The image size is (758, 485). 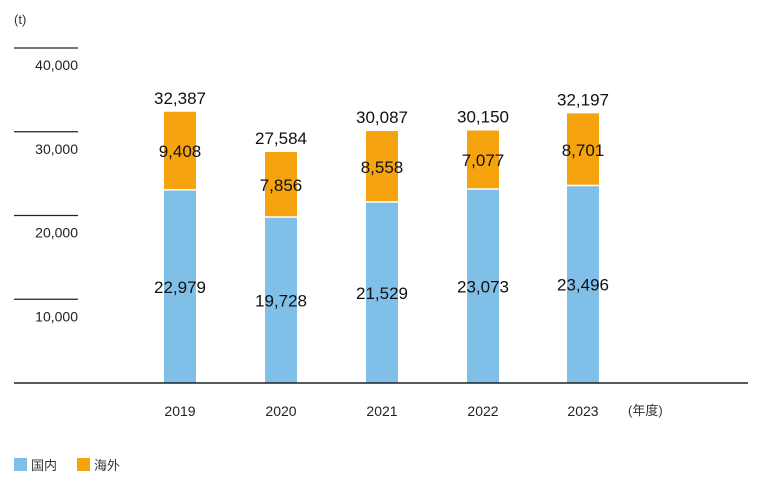 I want to click on data-label-overseas: 7,077, so click(x=483, y=160).